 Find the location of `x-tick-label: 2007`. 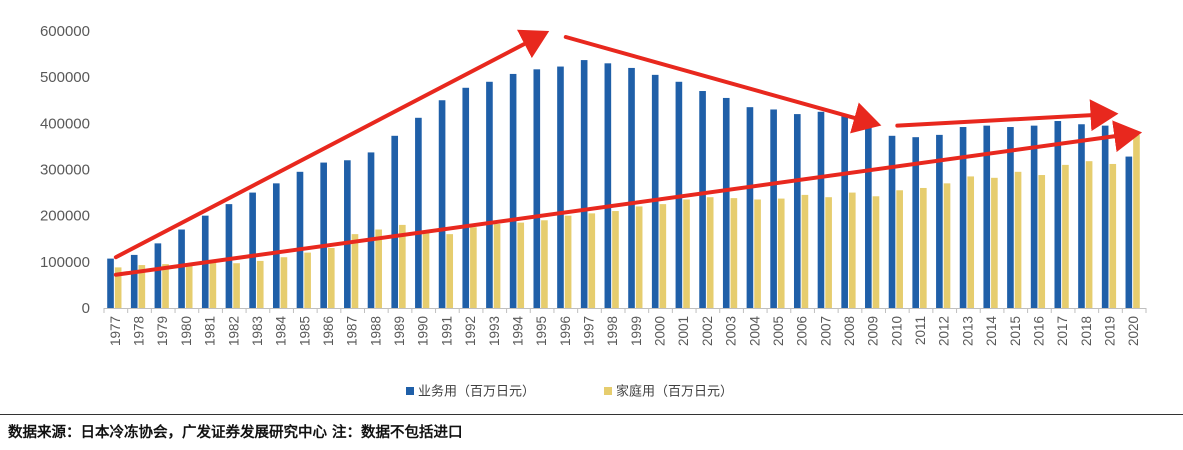

x-tick-label: 2007 is located at coordinates (825, 331).